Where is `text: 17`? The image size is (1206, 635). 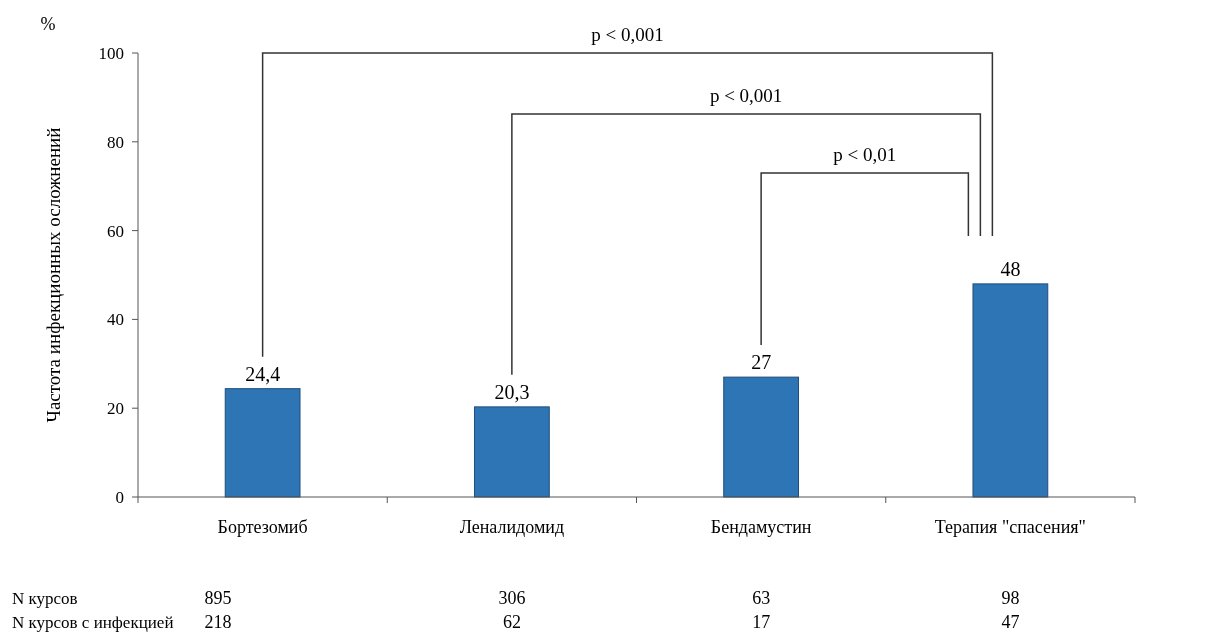
text: 17 is located at coordinates (761, 622).